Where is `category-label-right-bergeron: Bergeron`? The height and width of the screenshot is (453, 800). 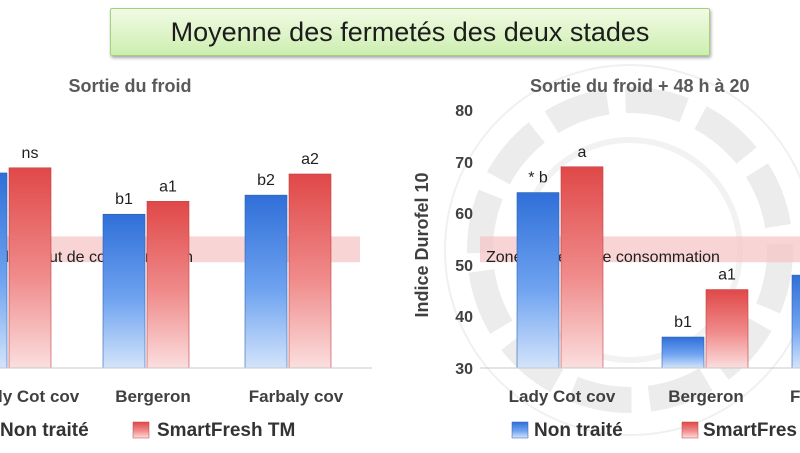
category-label-right-bergeron: Bergeron is located at coordinates (706, 396).